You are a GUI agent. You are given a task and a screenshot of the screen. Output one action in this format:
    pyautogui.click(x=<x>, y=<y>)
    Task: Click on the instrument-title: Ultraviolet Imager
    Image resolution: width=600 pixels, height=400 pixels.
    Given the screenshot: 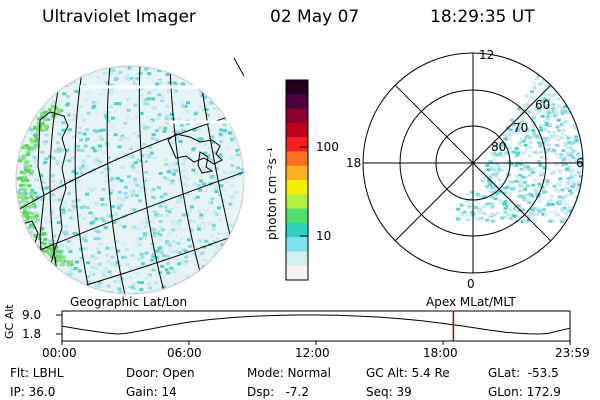 What is the action you would take?
    pyautogui.click(x=119, y=17)
    